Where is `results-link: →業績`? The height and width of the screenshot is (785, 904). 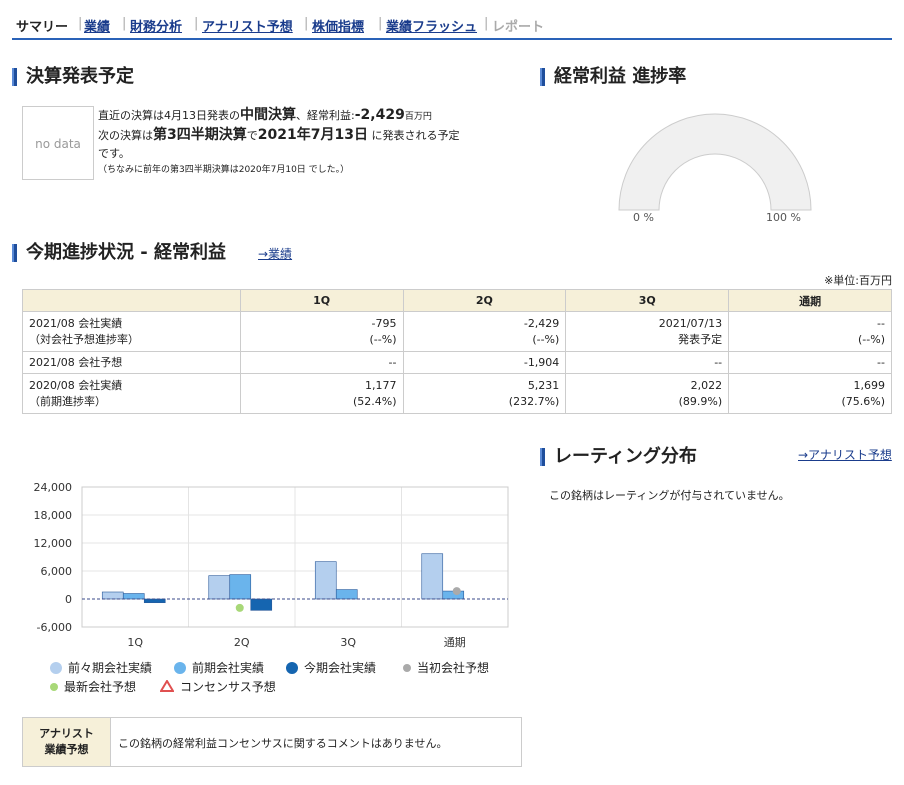 results-link: →業績 is located at coordinates (275, 254).